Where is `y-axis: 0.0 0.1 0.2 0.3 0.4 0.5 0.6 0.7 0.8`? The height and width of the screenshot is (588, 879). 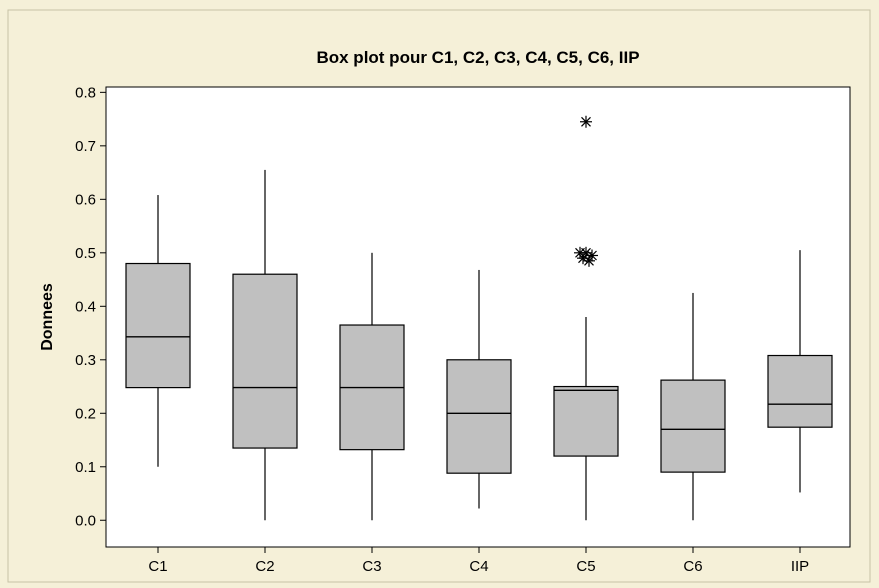 y-axis: 0.0 0.1 0.2 0.3 0.4 0.5 0.6 0.7 0.8 is located at coordinates (90, 306).